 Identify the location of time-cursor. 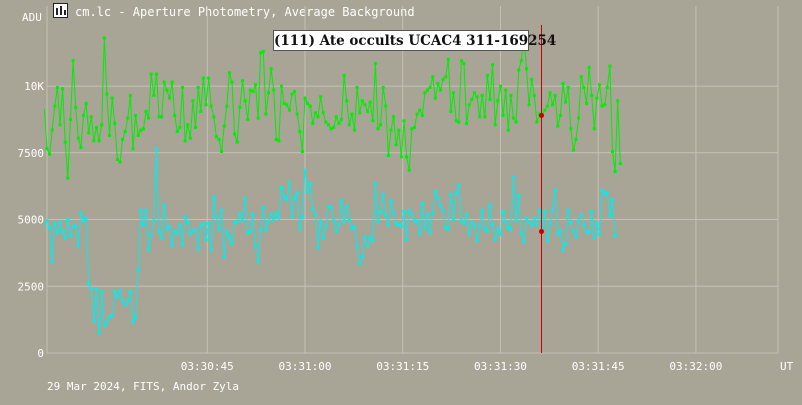
(541, 189).